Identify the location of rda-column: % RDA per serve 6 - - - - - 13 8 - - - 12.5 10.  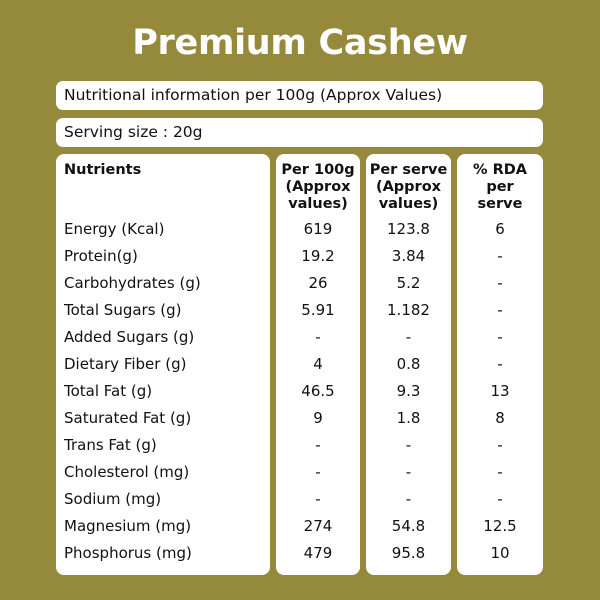
(500, 364).